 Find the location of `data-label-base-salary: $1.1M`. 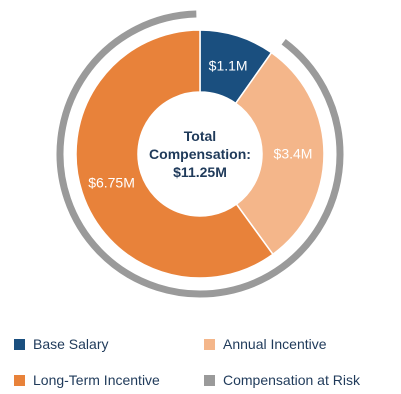

data-label-base-salary: $1.1M is located at coordinates (228, 65).